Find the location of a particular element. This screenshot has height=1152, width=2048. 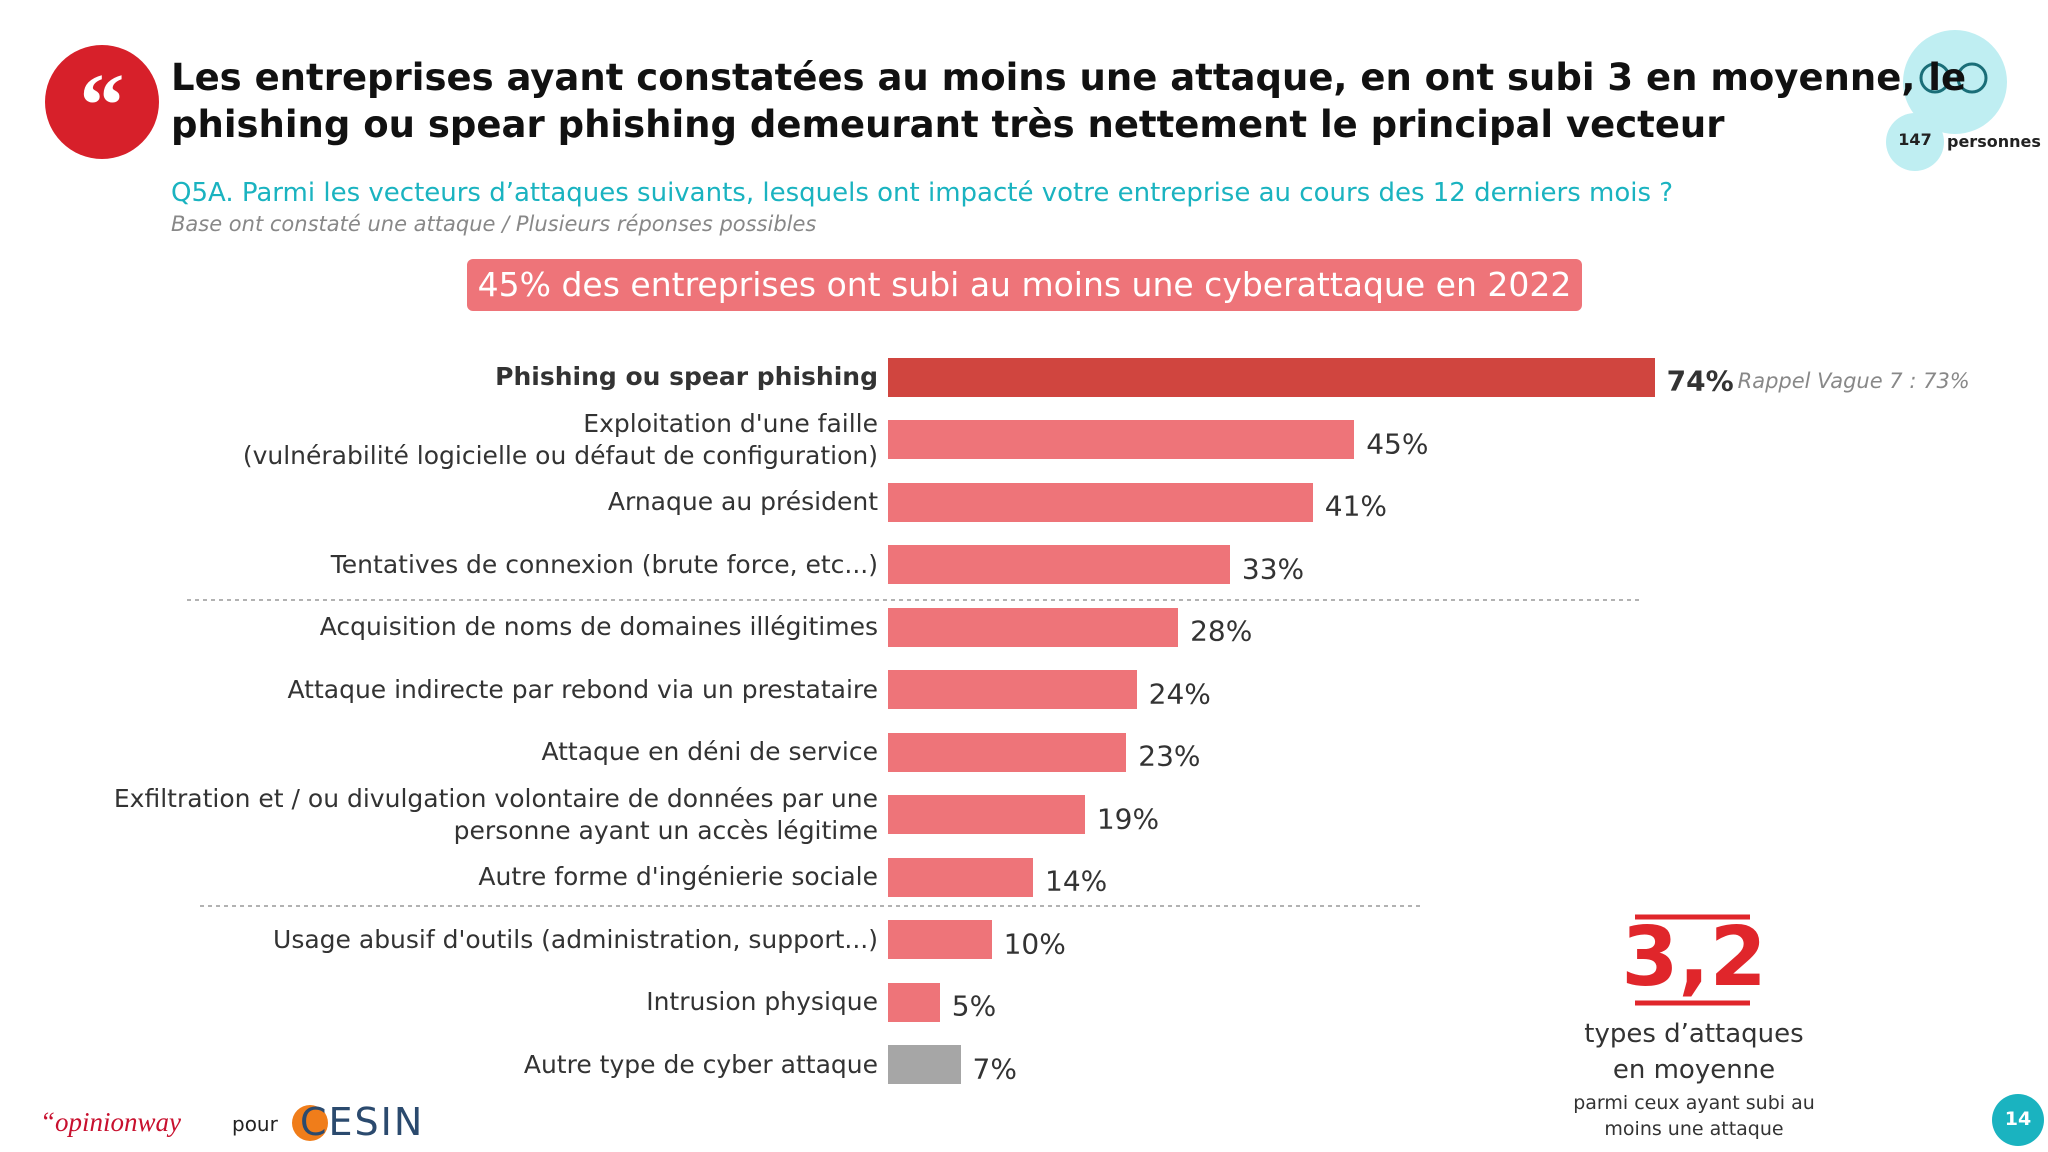

value-label: 74% is located at coordinates (1700, 381).